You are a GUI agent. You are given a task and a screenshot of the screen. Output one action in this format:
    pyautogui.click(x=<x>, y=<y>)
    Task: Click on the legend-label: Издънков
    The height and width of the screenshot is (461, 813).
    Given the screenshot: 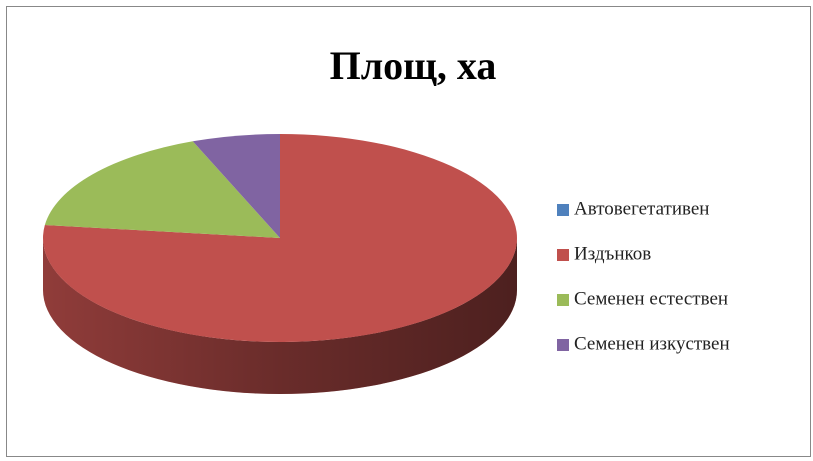 What is the action you would take?
    pyautogui.click(x=612, y=253)
    